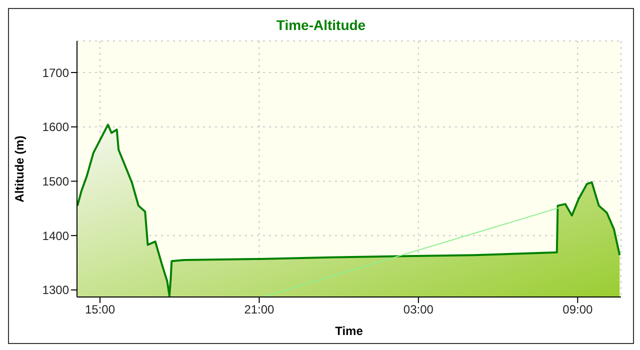  I want to click on y-tick-label: 1300, so click(56, 290).